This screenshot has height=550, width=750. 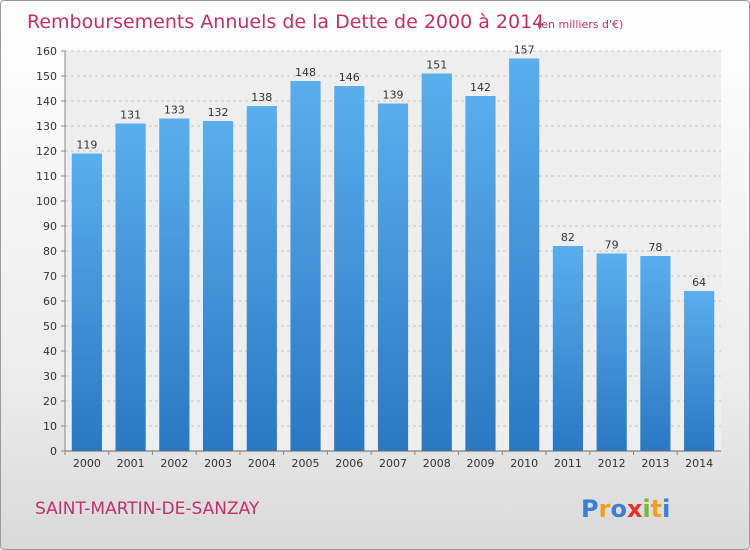 I want to click on x-tick-label-2003: 2003, so click(x=218, y=463).